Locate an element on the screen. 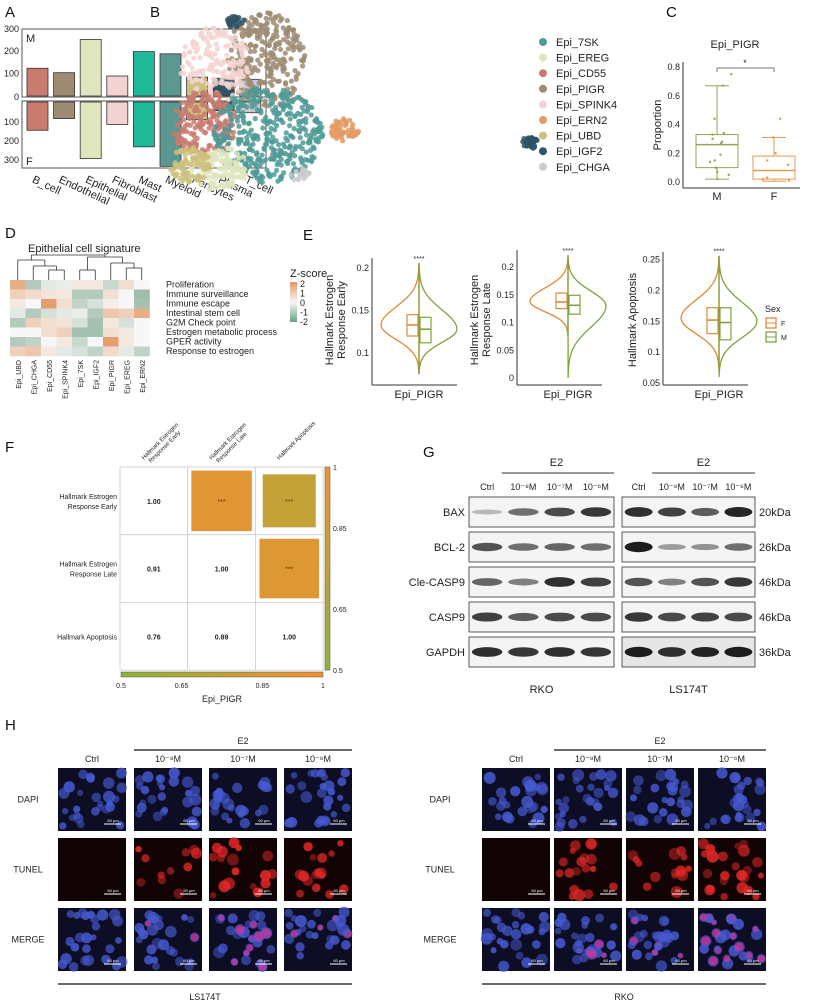 This screenshot has width=813, height=1007. row-label: Proliferation is located at coordinates (190, 285).